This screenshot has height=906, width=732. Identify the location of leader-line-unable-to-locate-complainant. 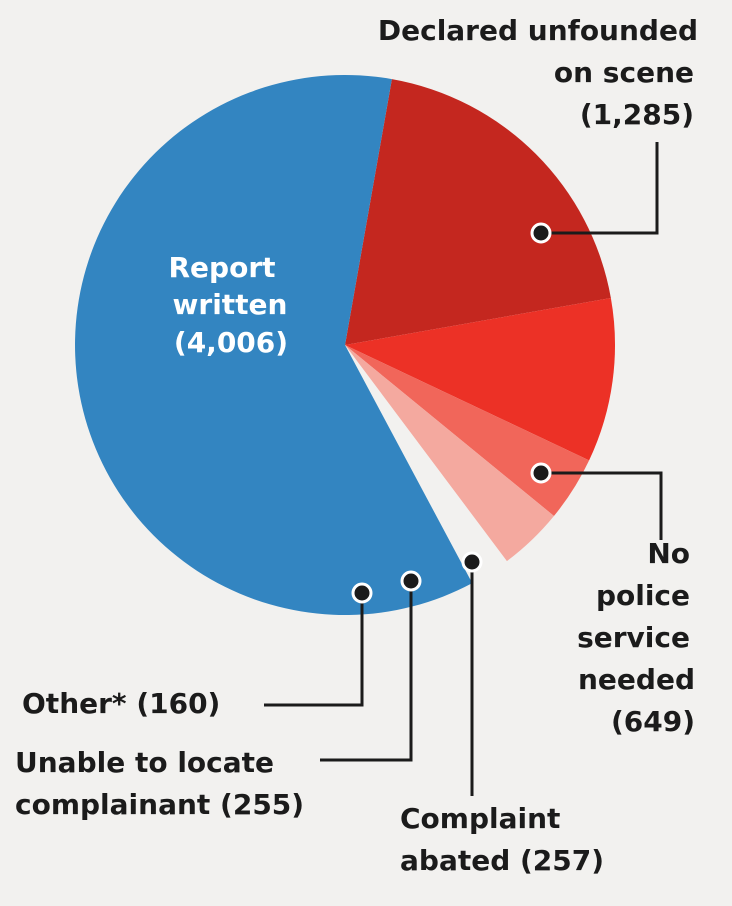
(366, 671).